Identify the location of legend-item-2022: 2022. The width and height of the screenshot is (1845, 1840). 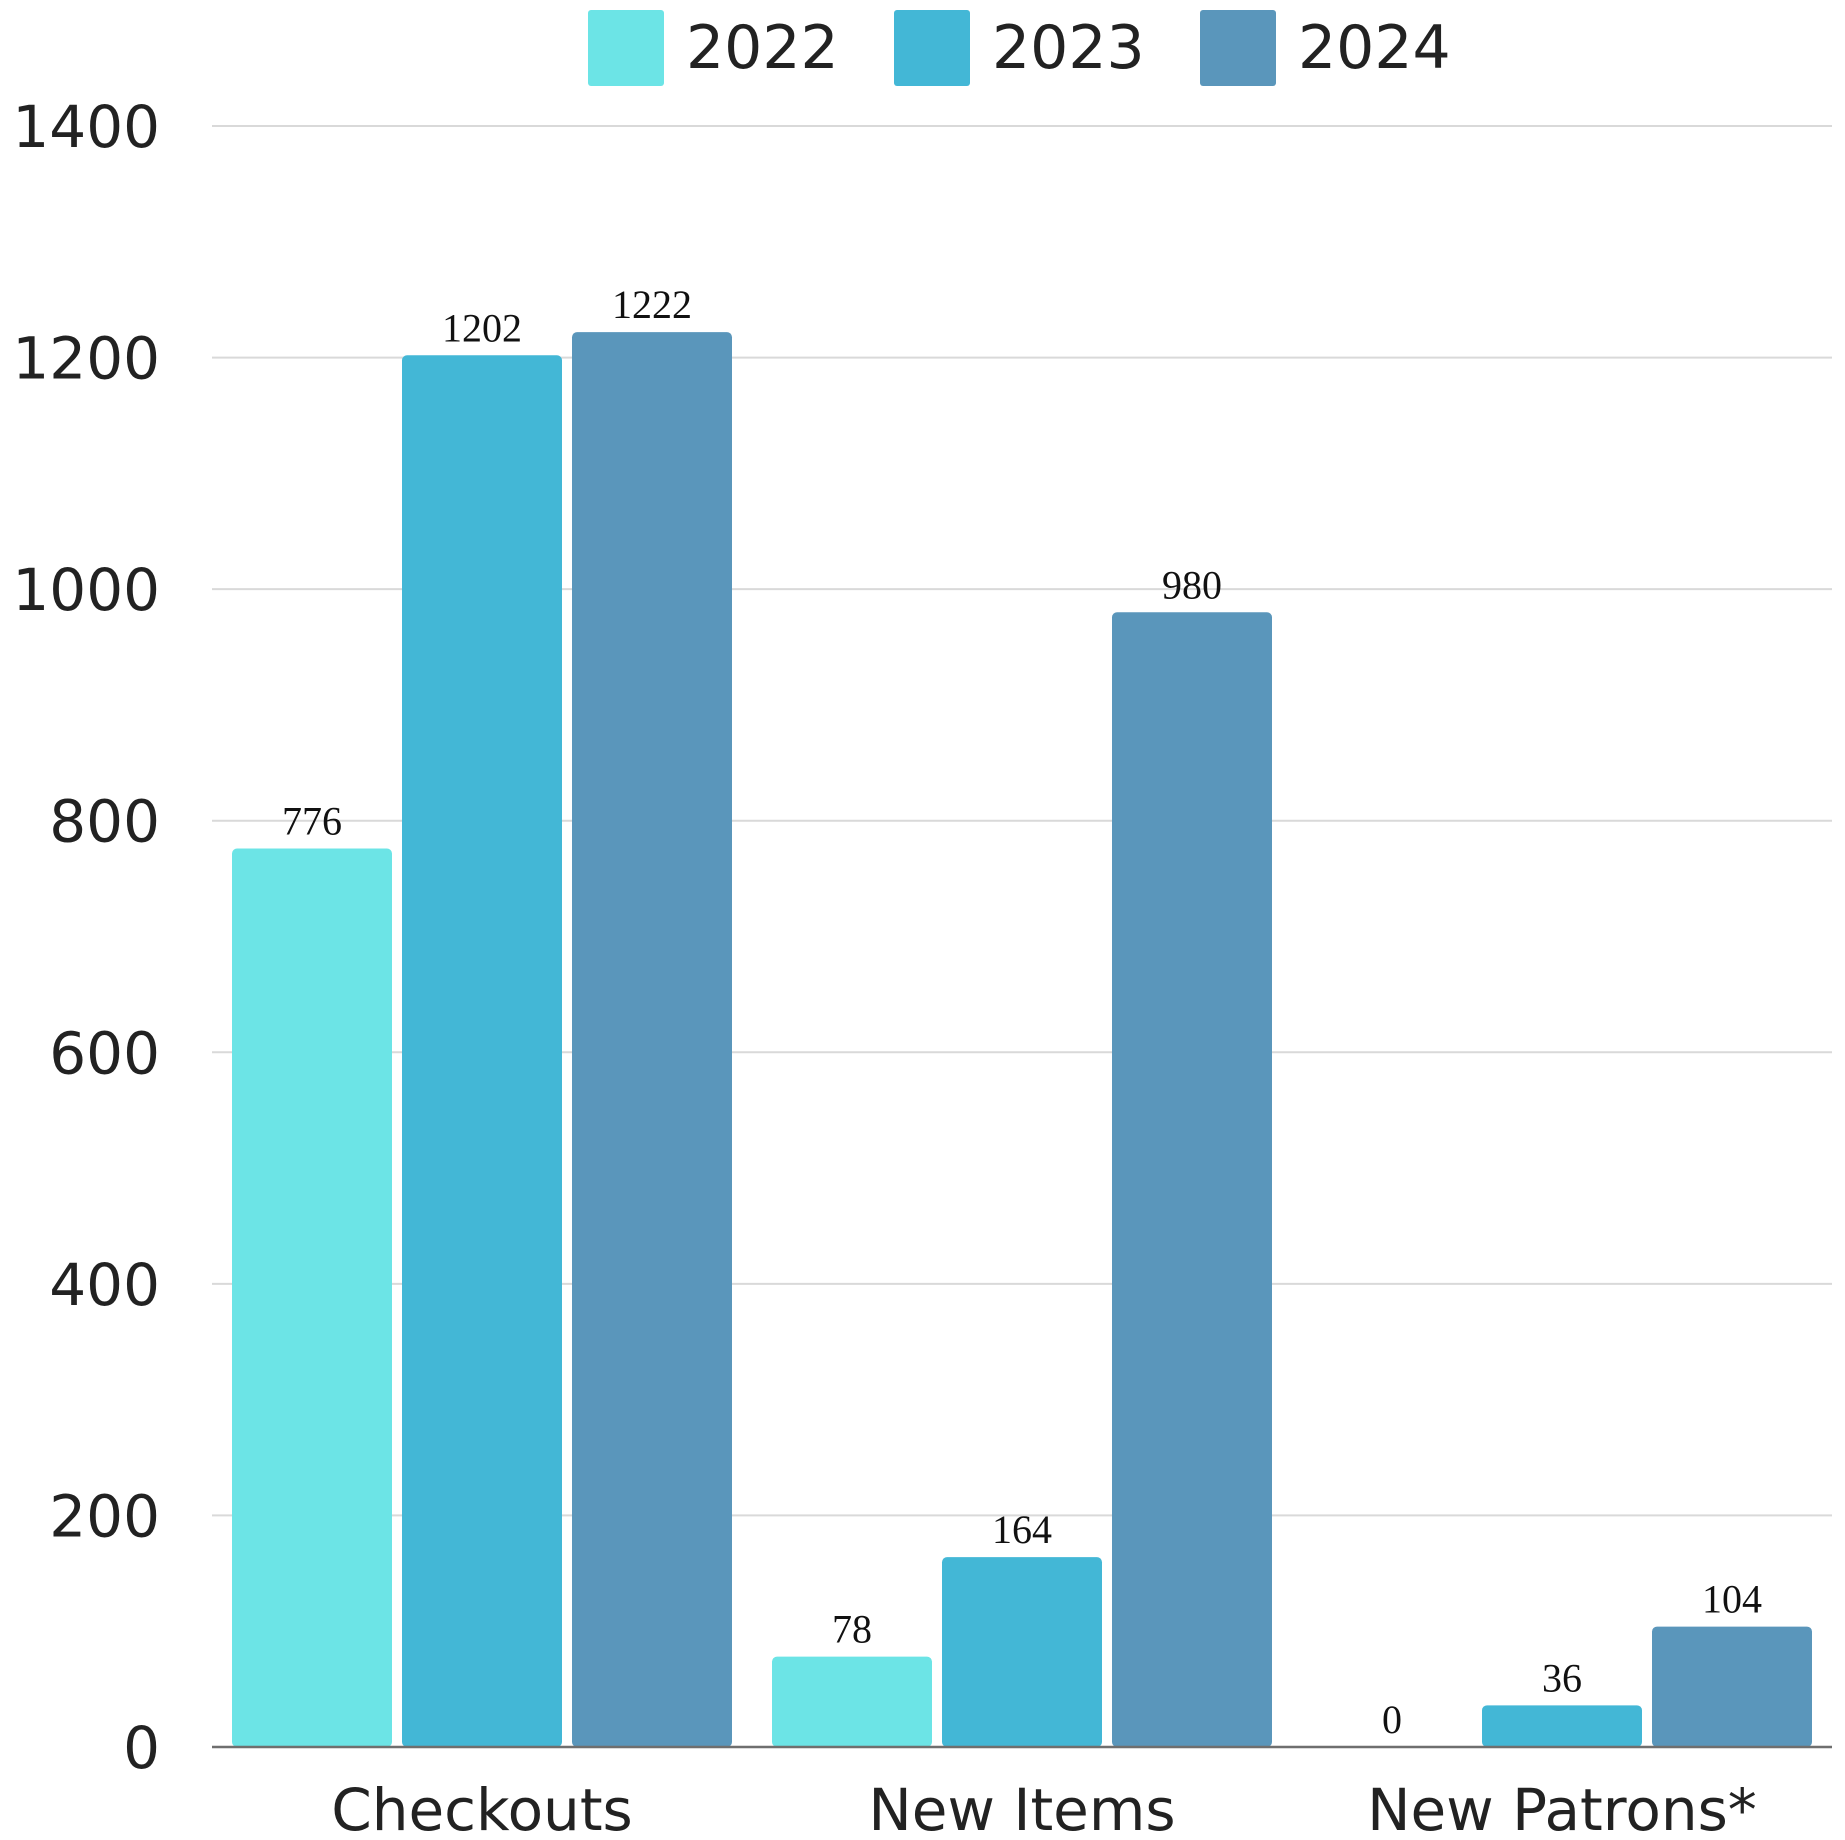
(713, 48).